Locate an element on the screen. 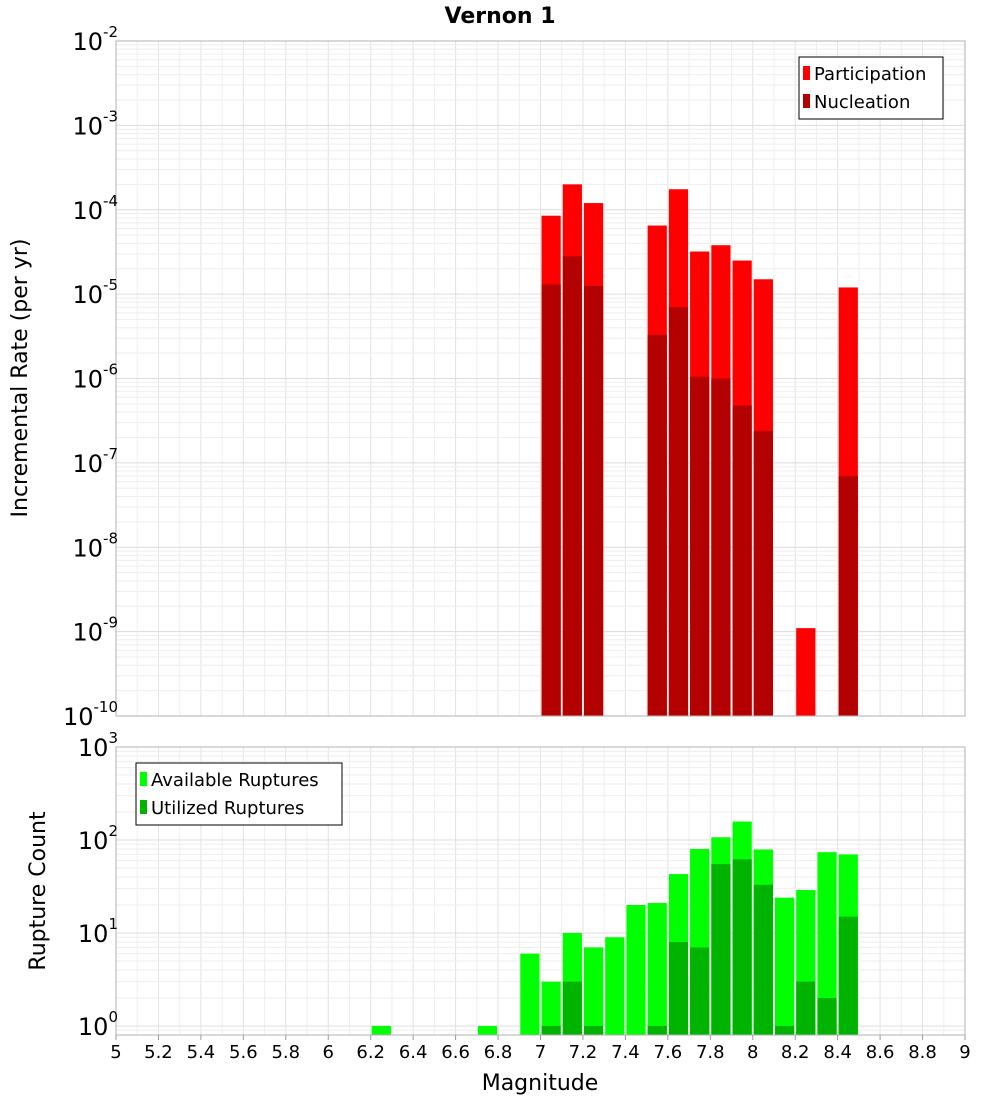 The height and width of the screenshot is (1100, 1000). y-tick-label: 10⁻⁸ is located at coordinates (95, 545).